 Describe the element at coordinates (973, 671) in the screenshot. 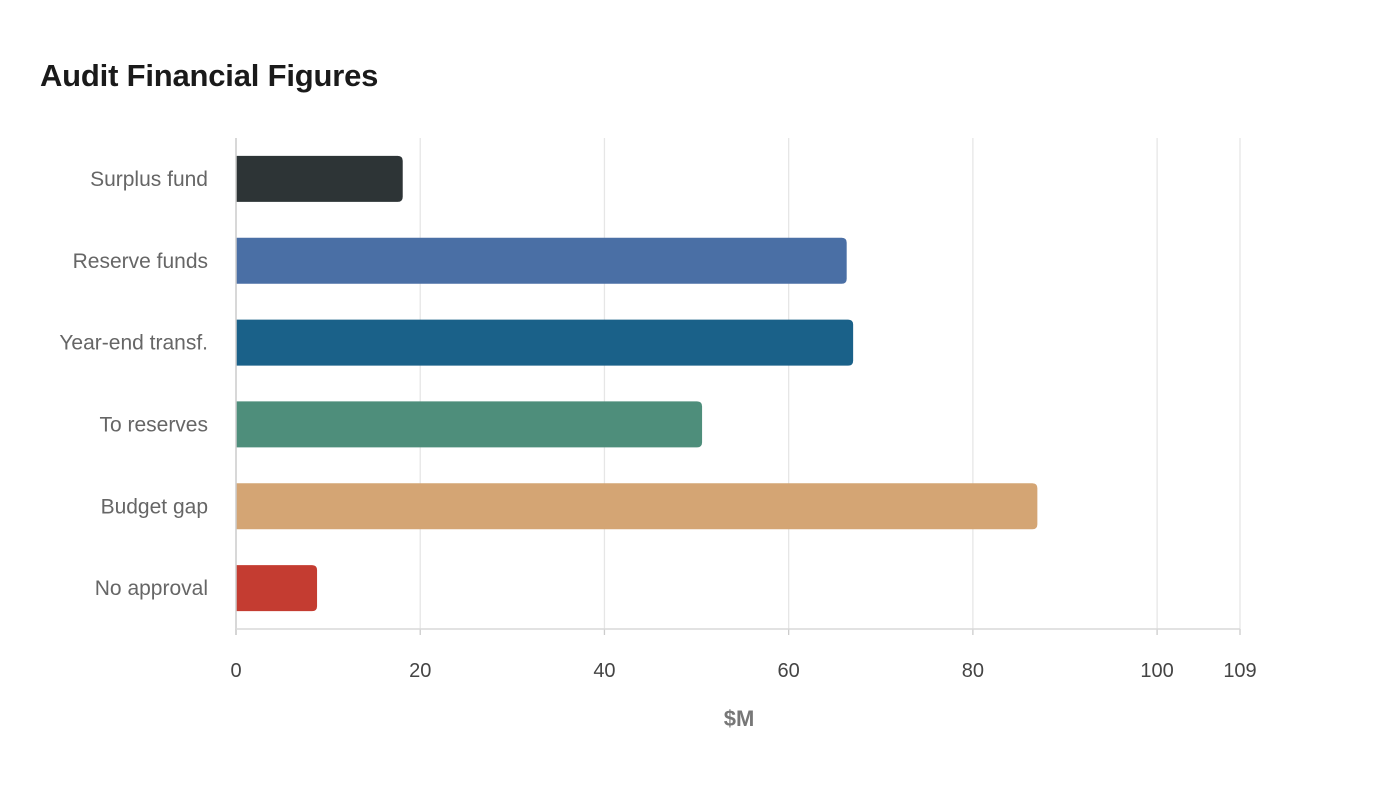

I see `x-tick-label: 80` at that location.